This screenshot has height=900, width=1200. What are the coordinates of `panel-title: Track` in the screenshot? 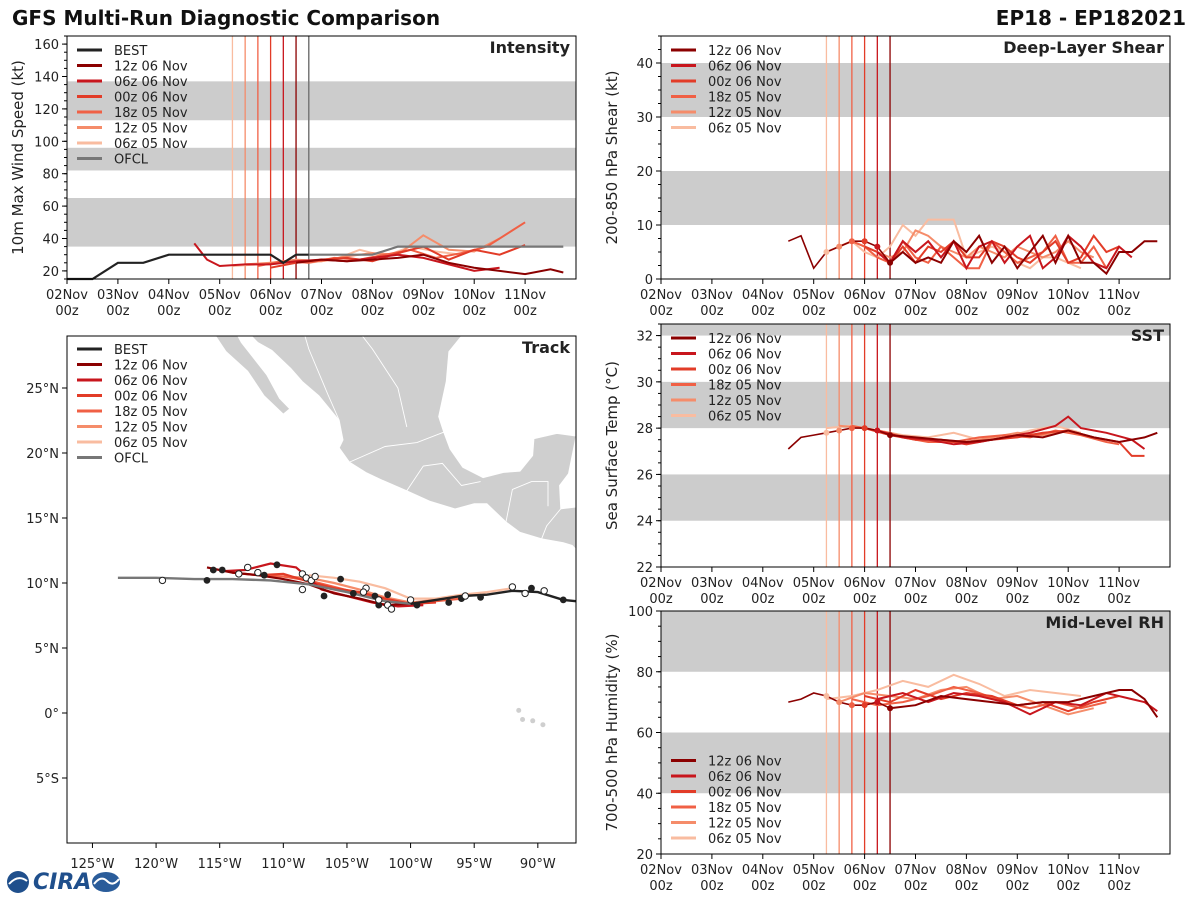 It's located at (546, 347).